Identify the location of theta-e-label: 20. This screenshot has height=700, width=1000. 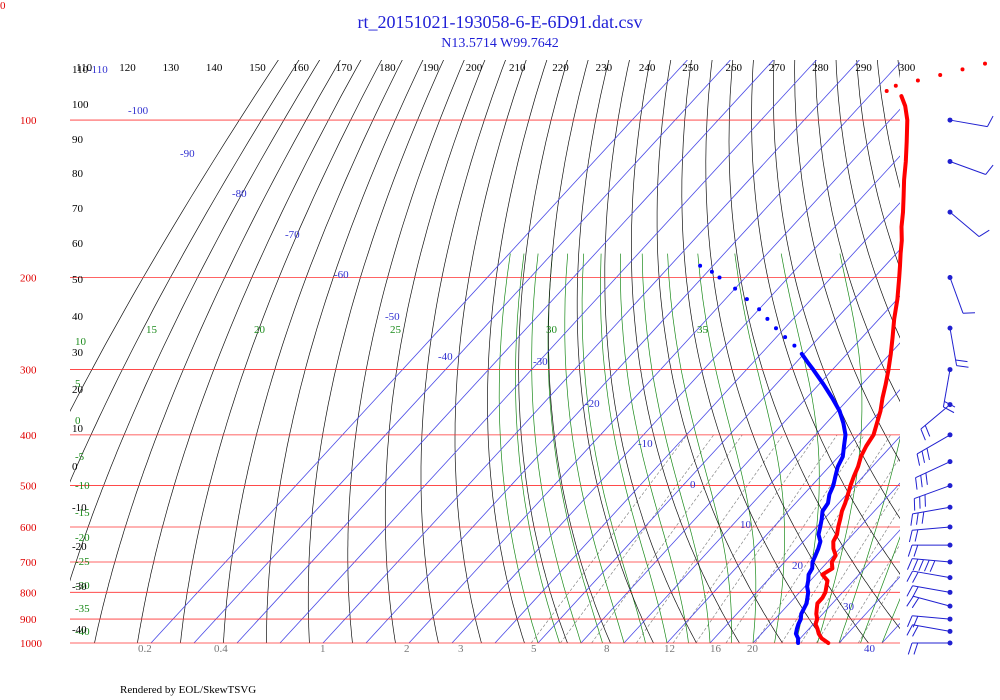
(260, 330).